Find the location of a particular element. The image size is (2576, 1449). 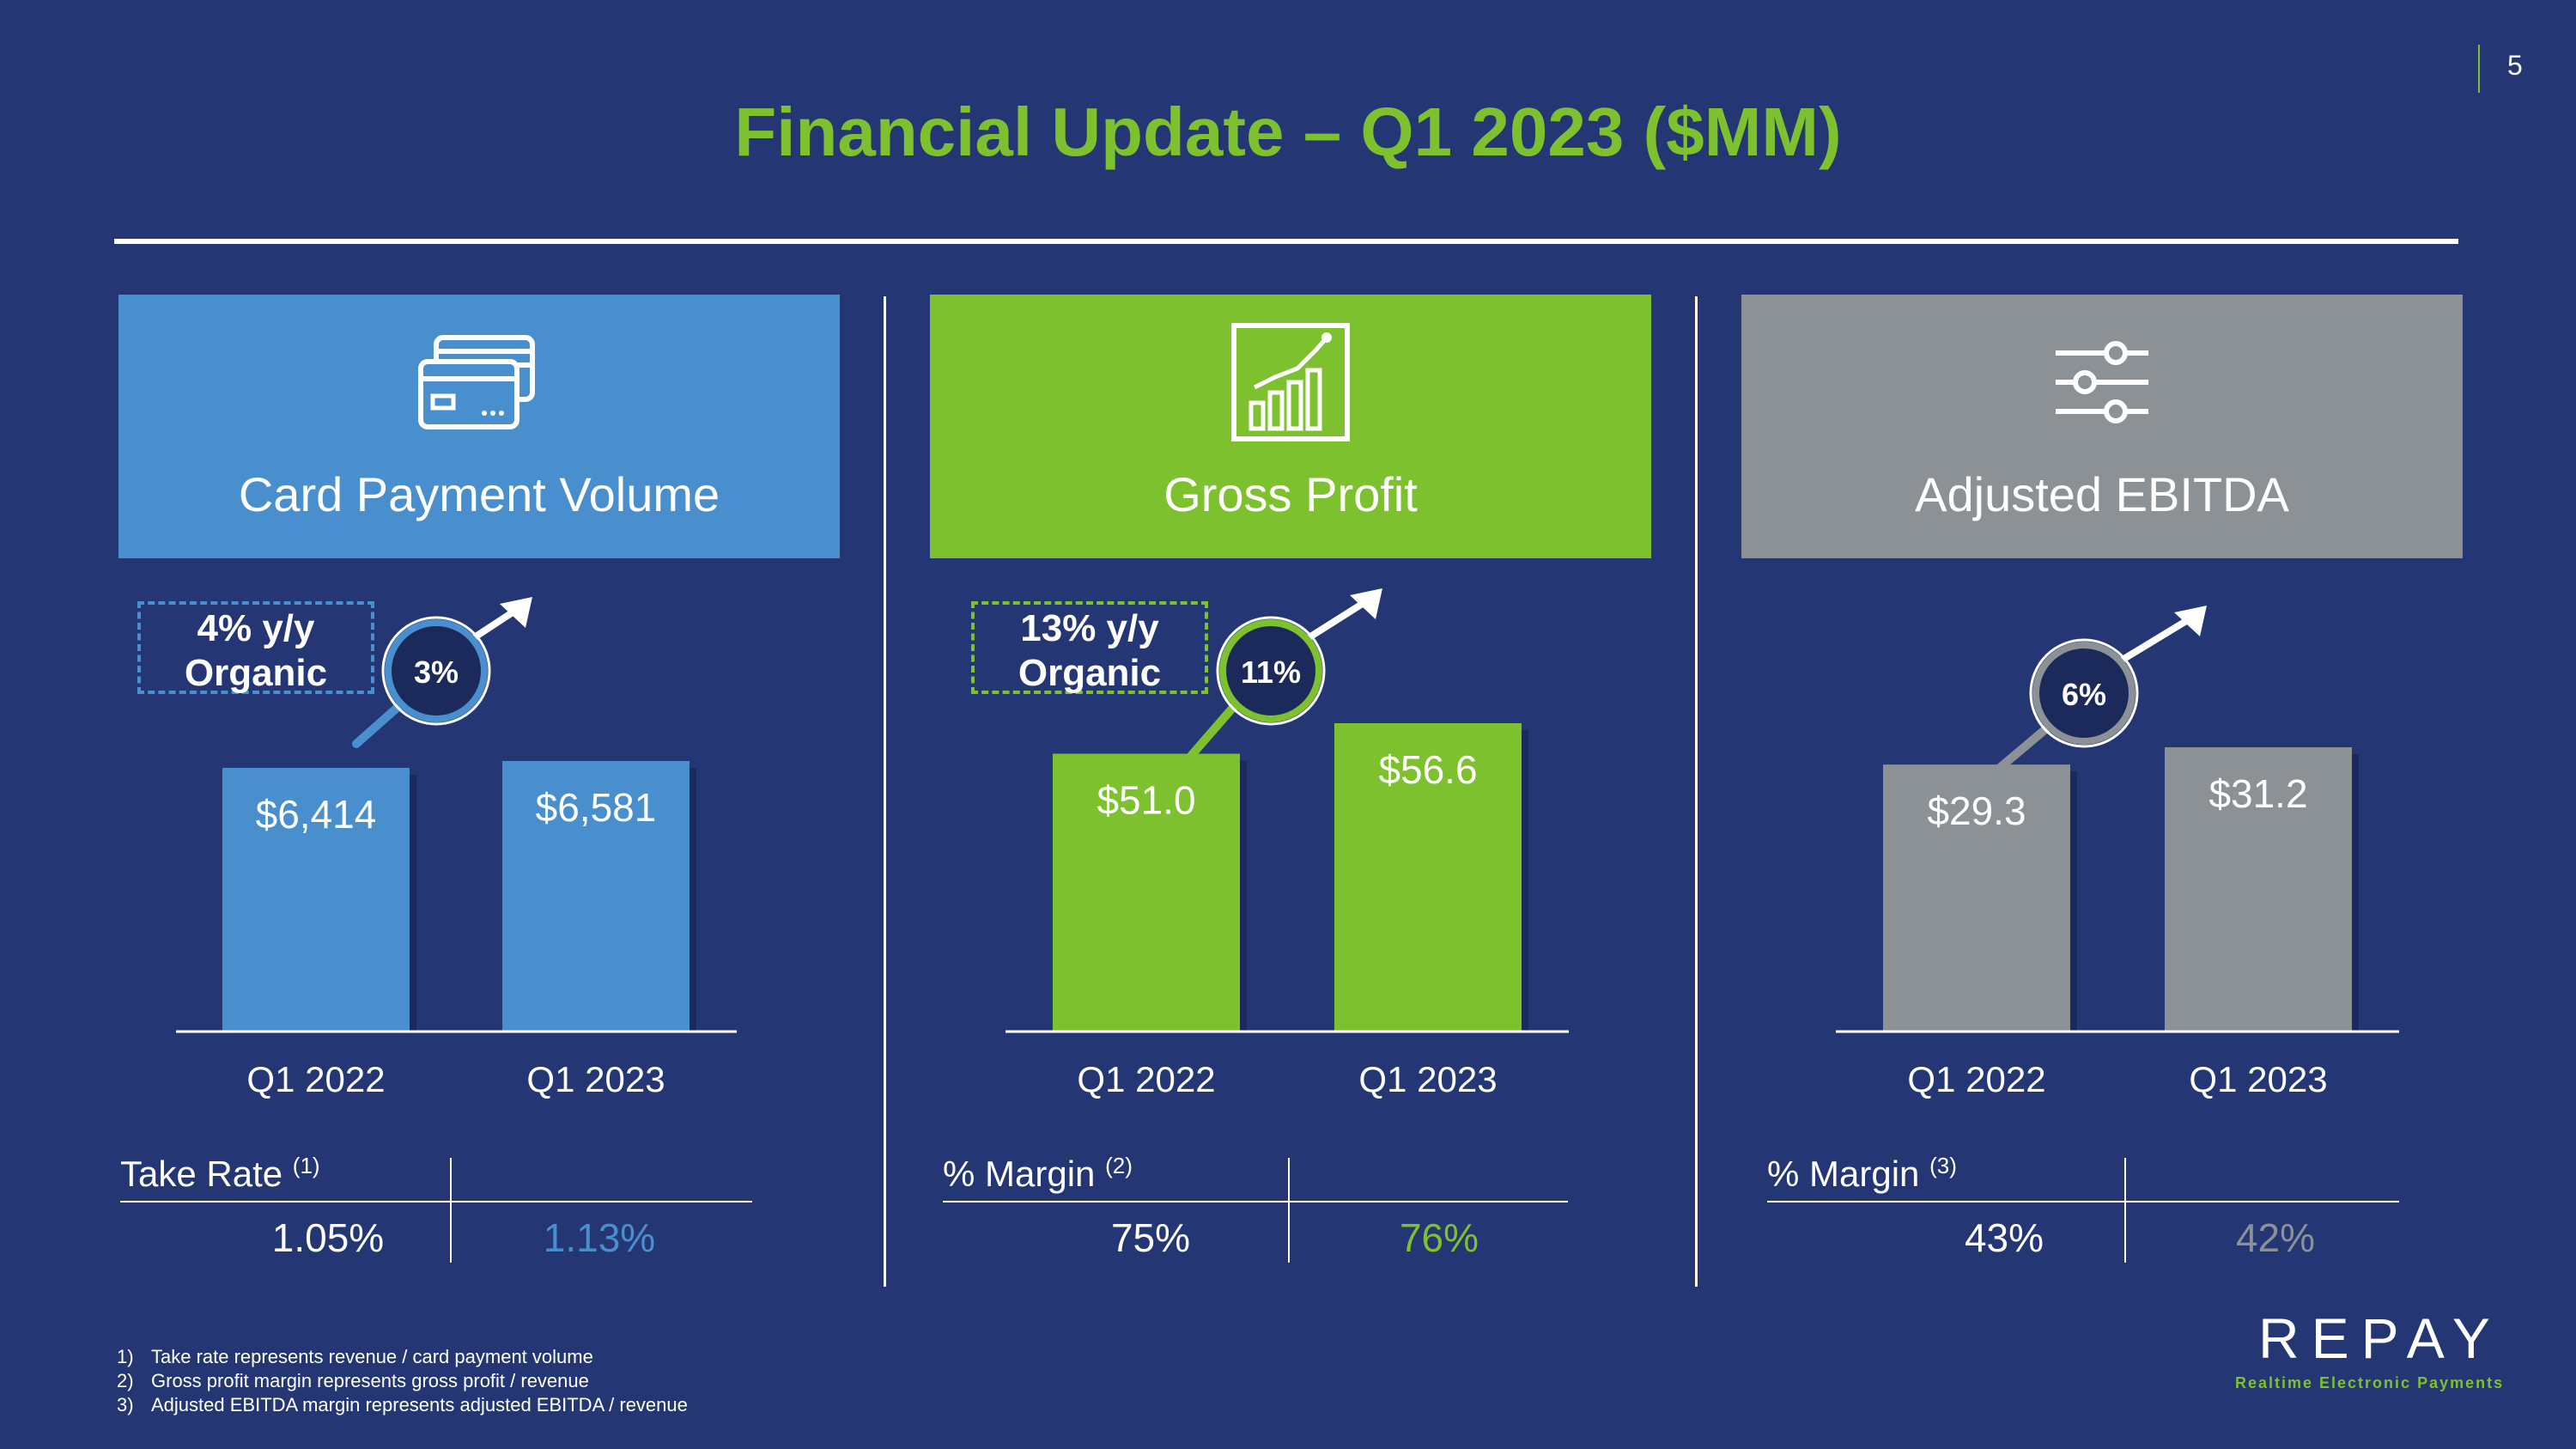

metric-value: 75% is located at coordinates (1151, 1237).